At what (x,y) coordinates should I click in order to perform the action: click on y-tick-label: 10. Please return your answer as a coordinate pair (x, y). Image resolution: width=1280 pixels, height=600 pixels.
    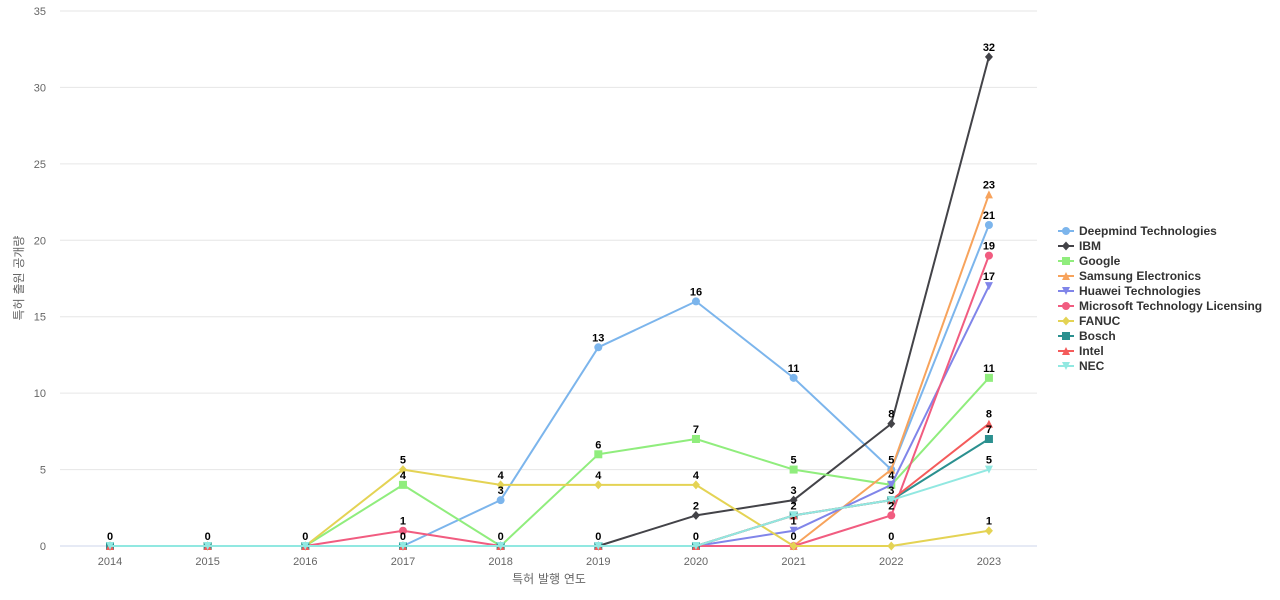
    Looking at the image, I should click on (40, 394).